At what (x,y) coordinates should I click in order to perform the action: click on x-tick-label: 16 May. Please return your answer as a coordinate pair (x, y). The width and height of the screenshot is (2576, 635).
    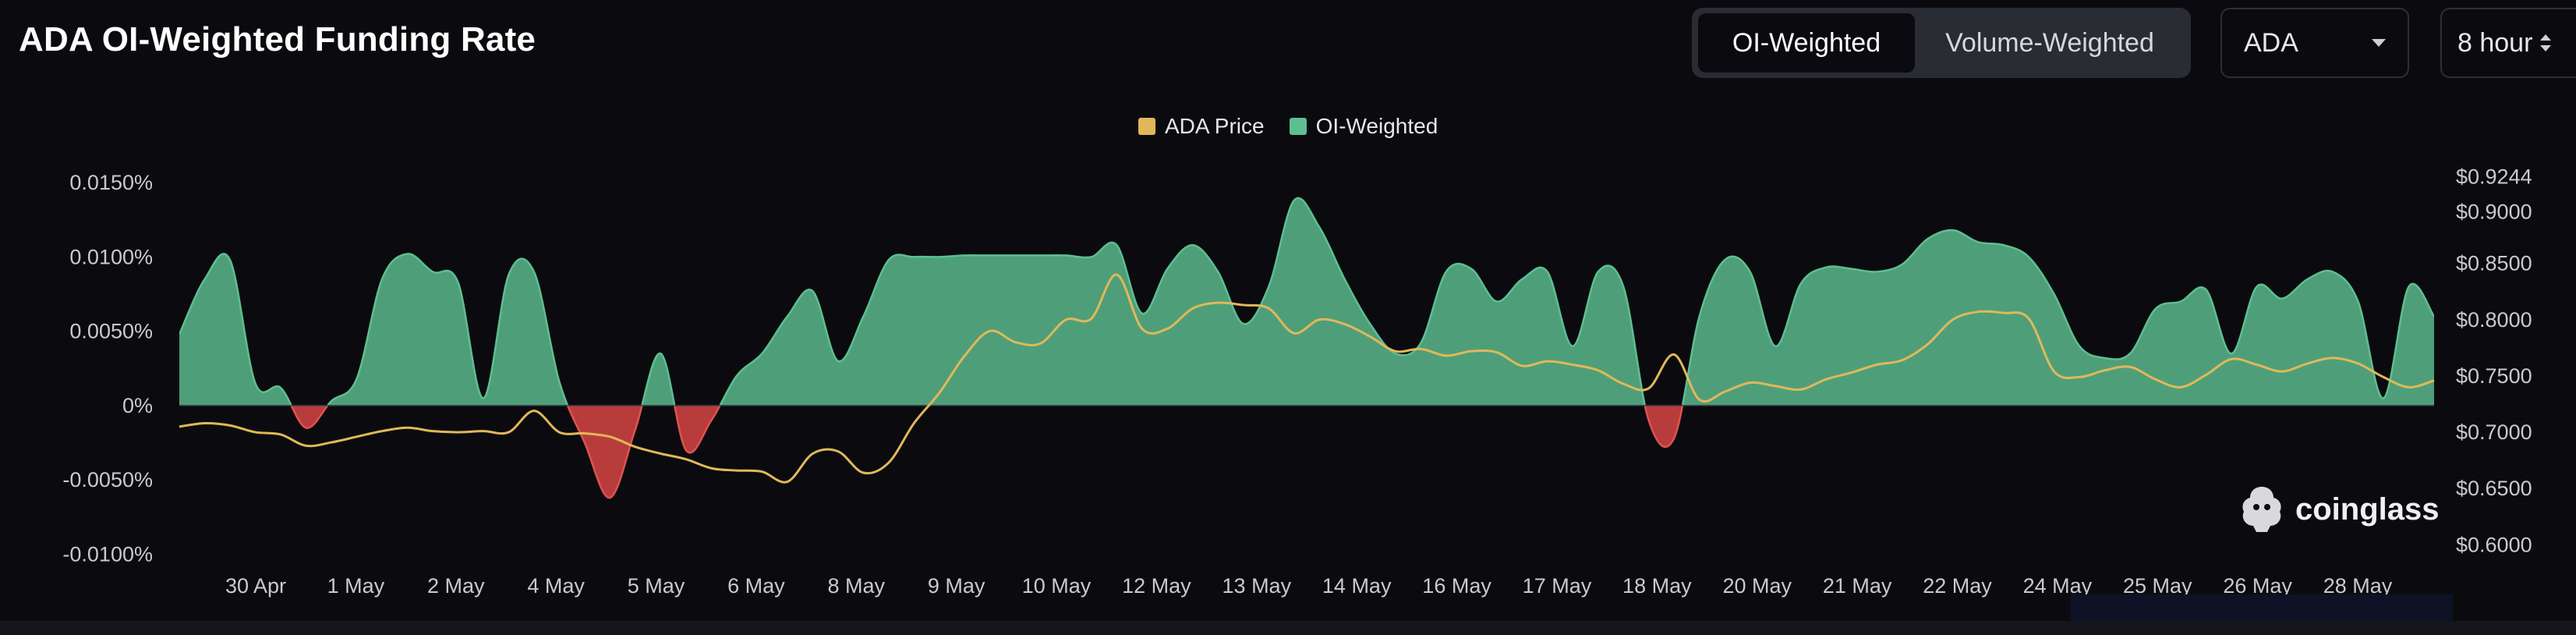
    Looking at the image, I should click on (1456, 586).